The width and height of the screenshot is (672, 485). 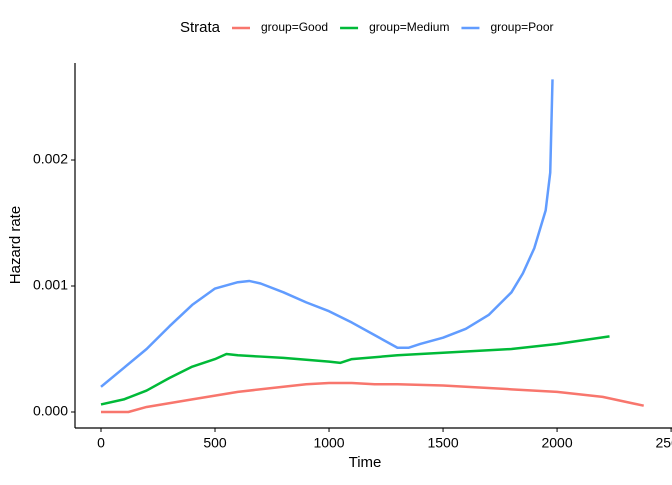 I want to click on y-axis-label: Hazard rate, so click(x=15, y=245).